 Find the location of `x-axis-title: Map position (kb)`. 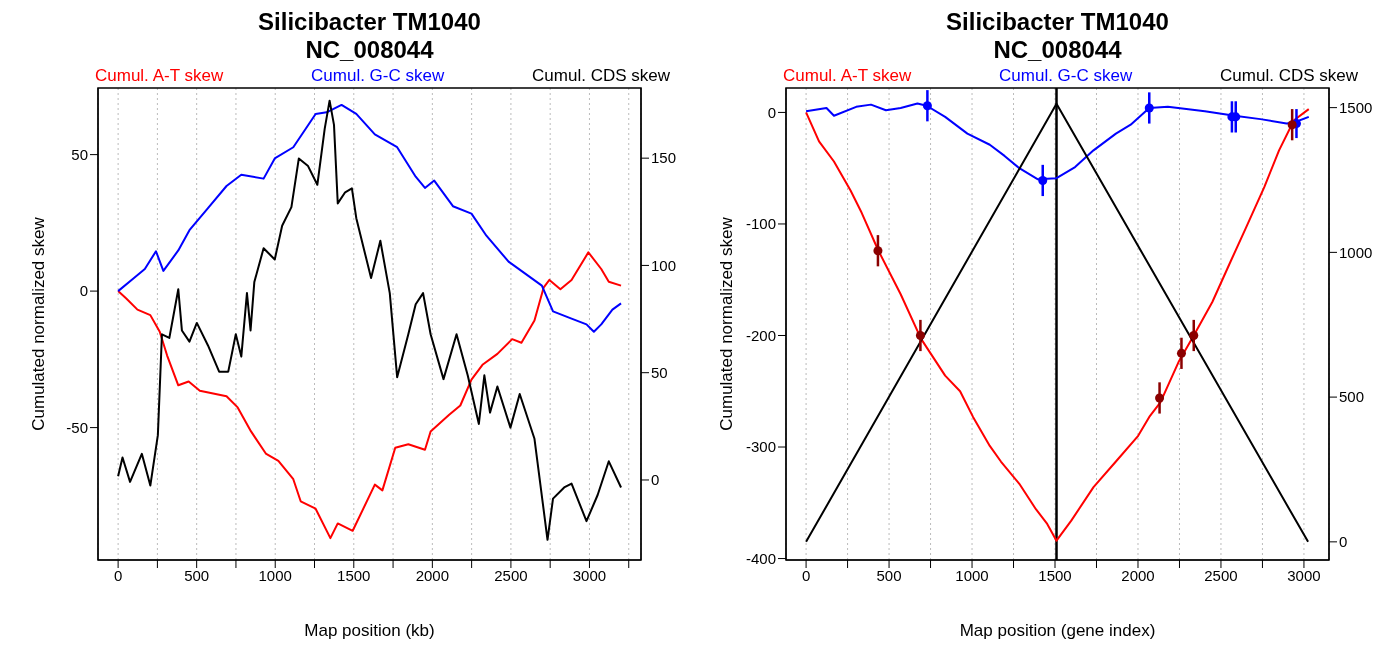

x-axis-title: Map position (kb) is located at coordinates (369, 630).